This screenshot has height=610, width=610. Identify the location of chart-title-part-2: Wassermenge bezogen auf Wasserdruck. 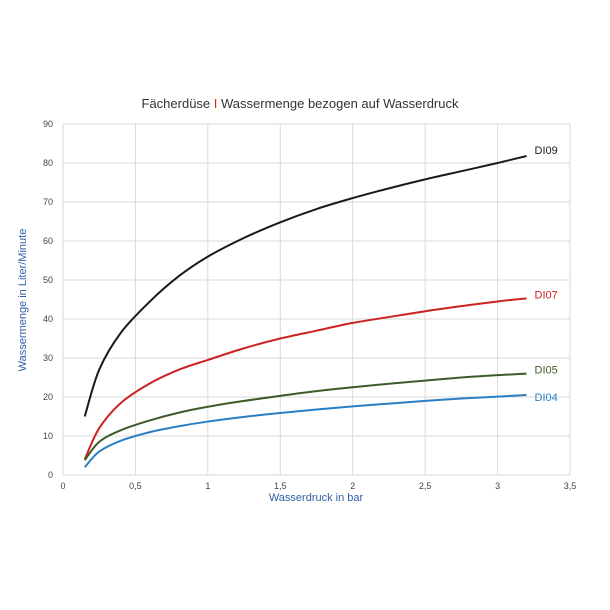
(338, 103).